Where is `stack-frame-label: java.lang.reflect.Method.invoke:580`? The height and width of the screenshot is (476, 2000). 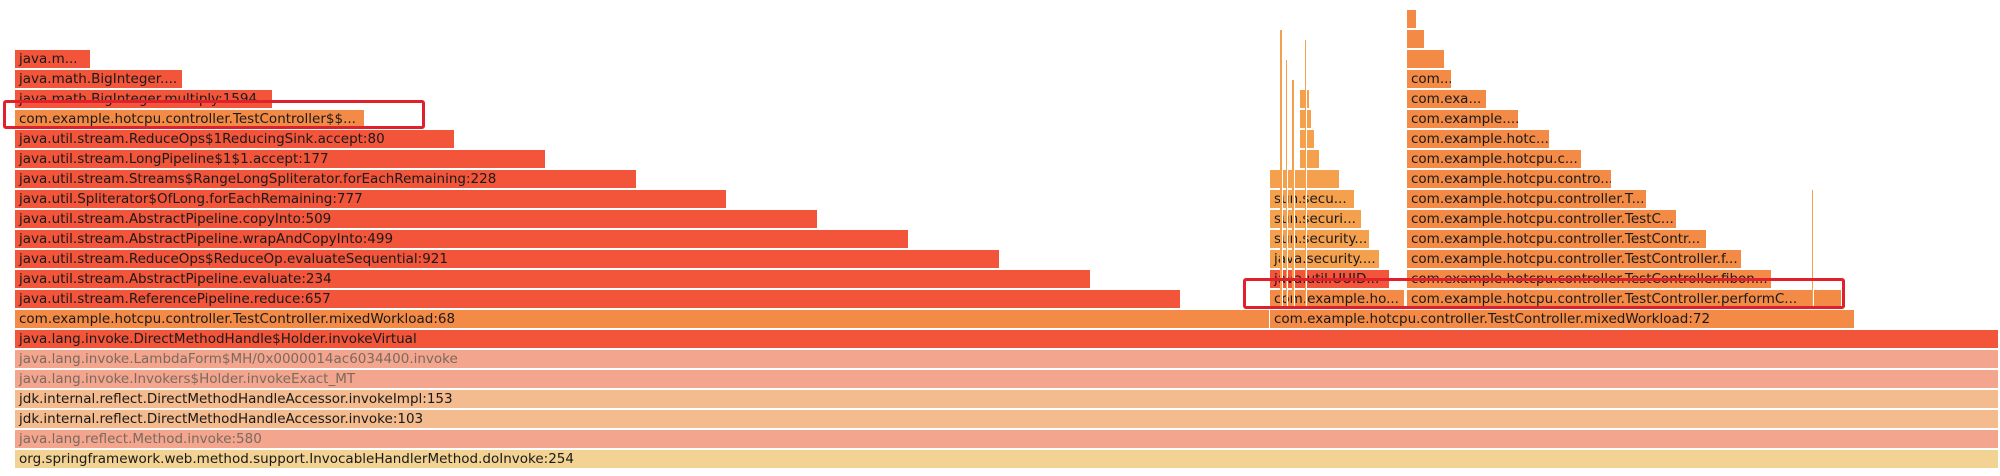 stack-frame-label: java.lang.reflect.Method.invoke:580 is located at coordinates (140, 439).